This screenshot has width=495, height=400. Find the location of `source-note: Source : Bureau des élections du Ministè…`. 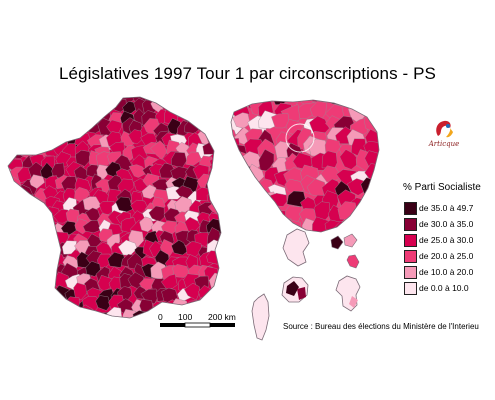

source-note: Source : Bureau des élections du Ministè… is located at coordinates (381, 326).